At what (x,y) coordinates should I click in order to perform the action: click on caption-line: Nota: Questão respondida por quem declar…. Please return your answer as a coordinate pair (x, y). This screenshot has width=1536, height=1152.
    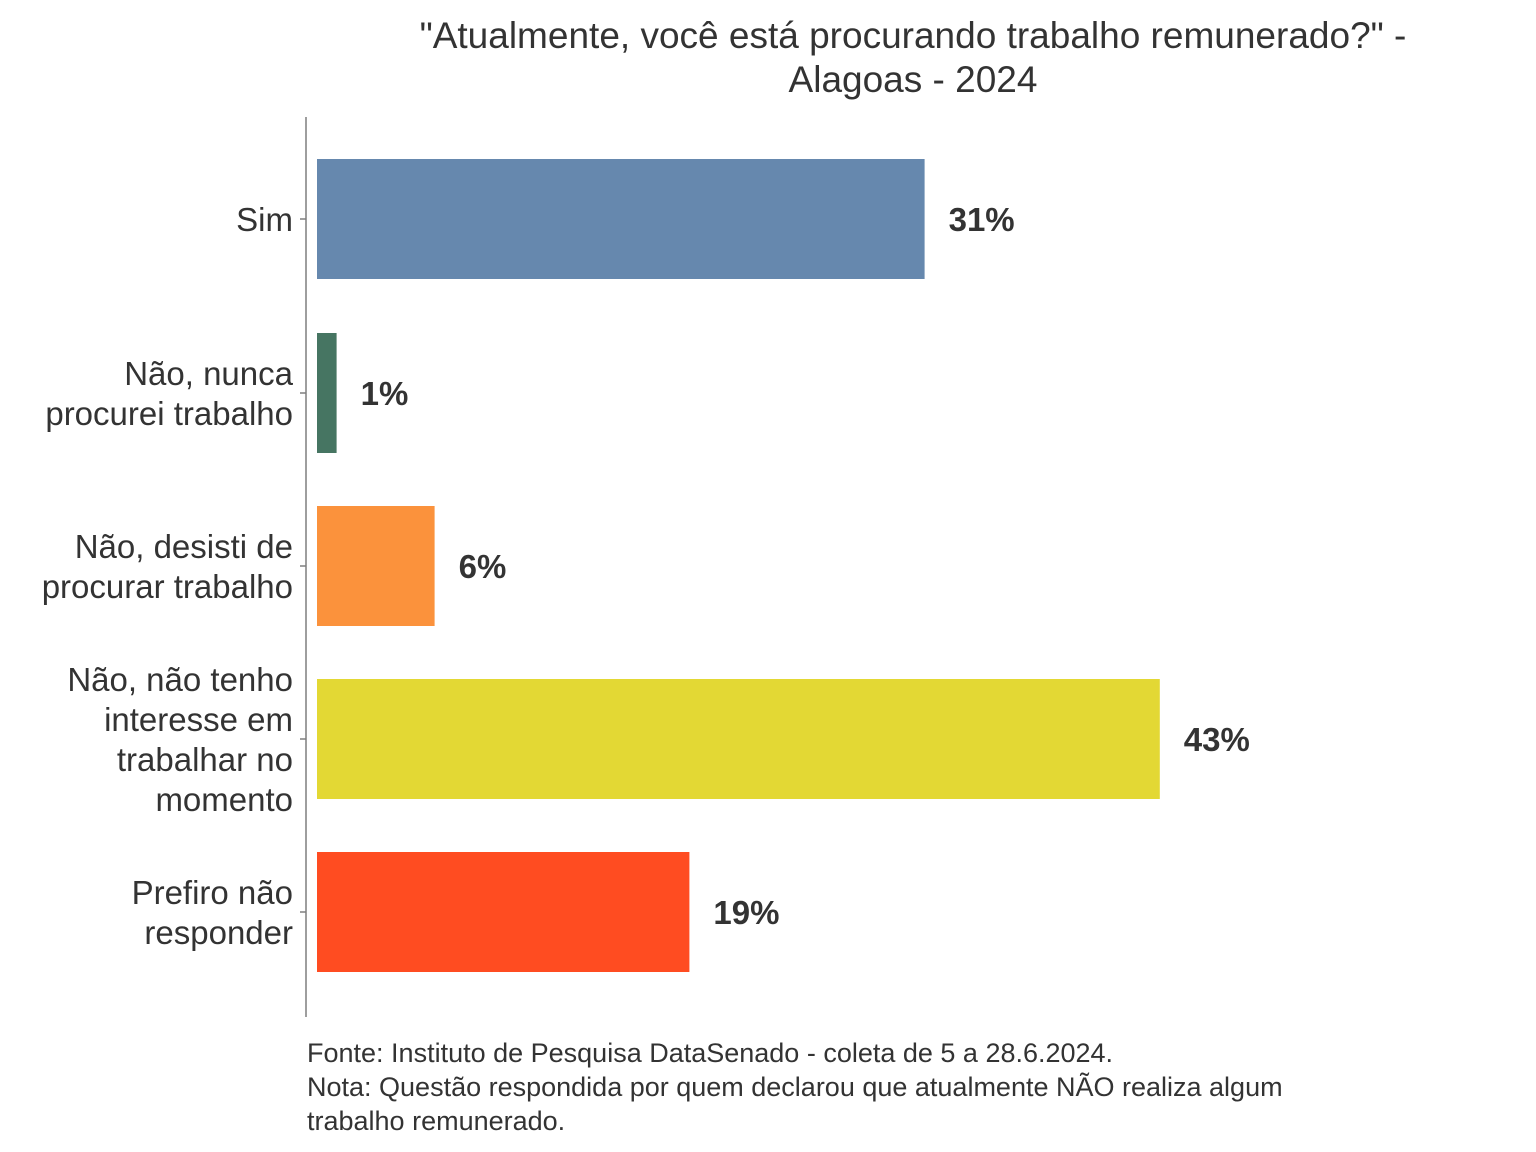
    Looking at the image, I should click on (795, 1086).